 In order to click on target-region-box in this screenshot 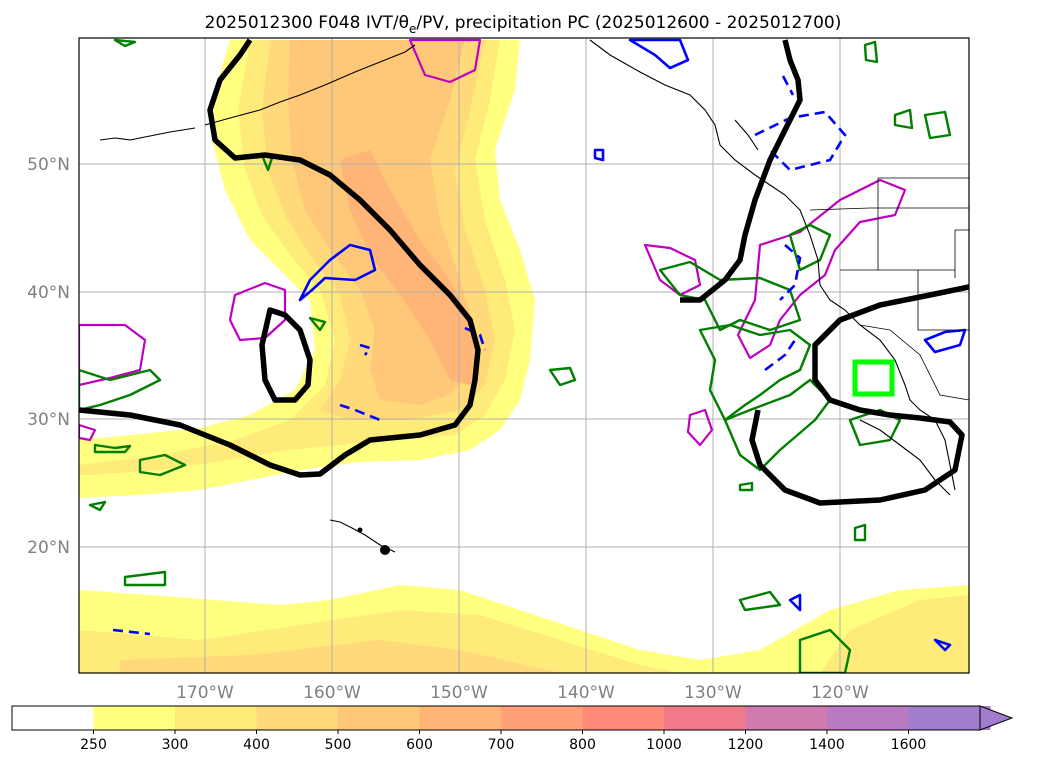, I will do `click(873, 378)`.